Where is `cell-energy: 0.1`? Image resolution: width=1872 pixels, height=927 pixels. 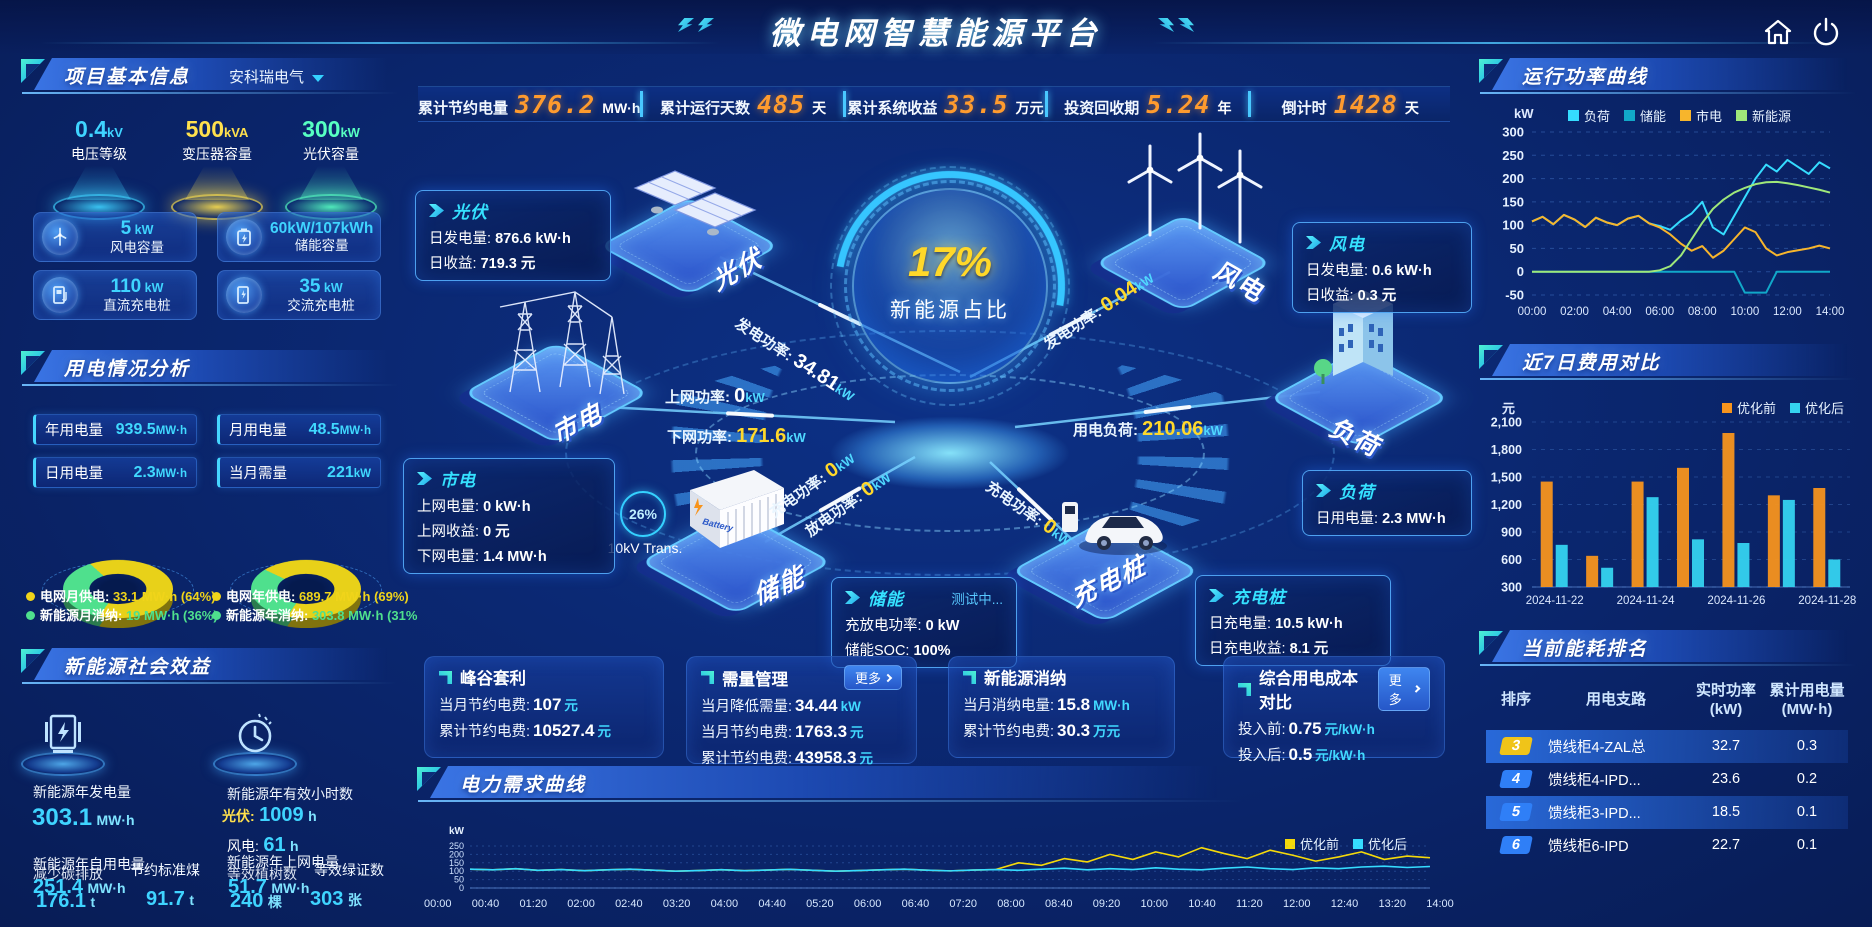 cell-energy: 0.1 is located at coordinates (1807, 812).